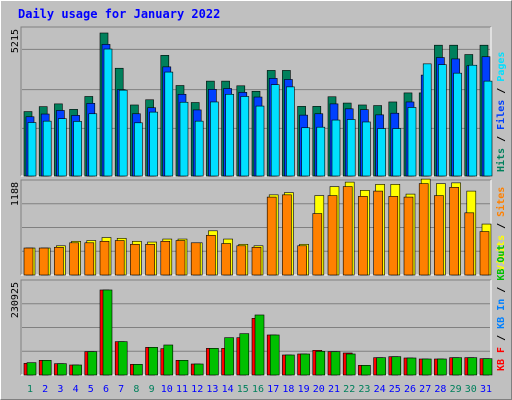 Image resolution: width=512 pixels, height=400 pixels. Describe the element at coordinates (167, 389) in the screenshot. I see `x-tick-label: 10` at that location.